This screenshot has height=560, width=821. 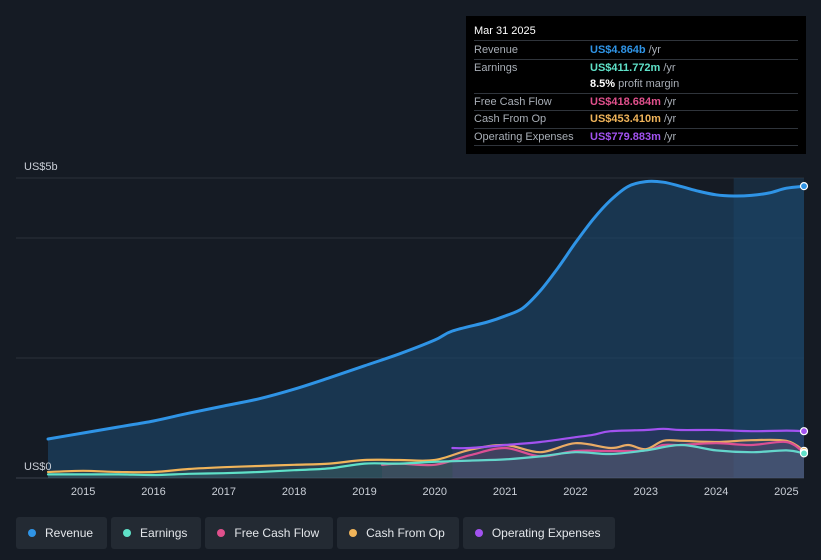 I want to click on tooltip-value: US$4.864b, so click(x=618, y=50).